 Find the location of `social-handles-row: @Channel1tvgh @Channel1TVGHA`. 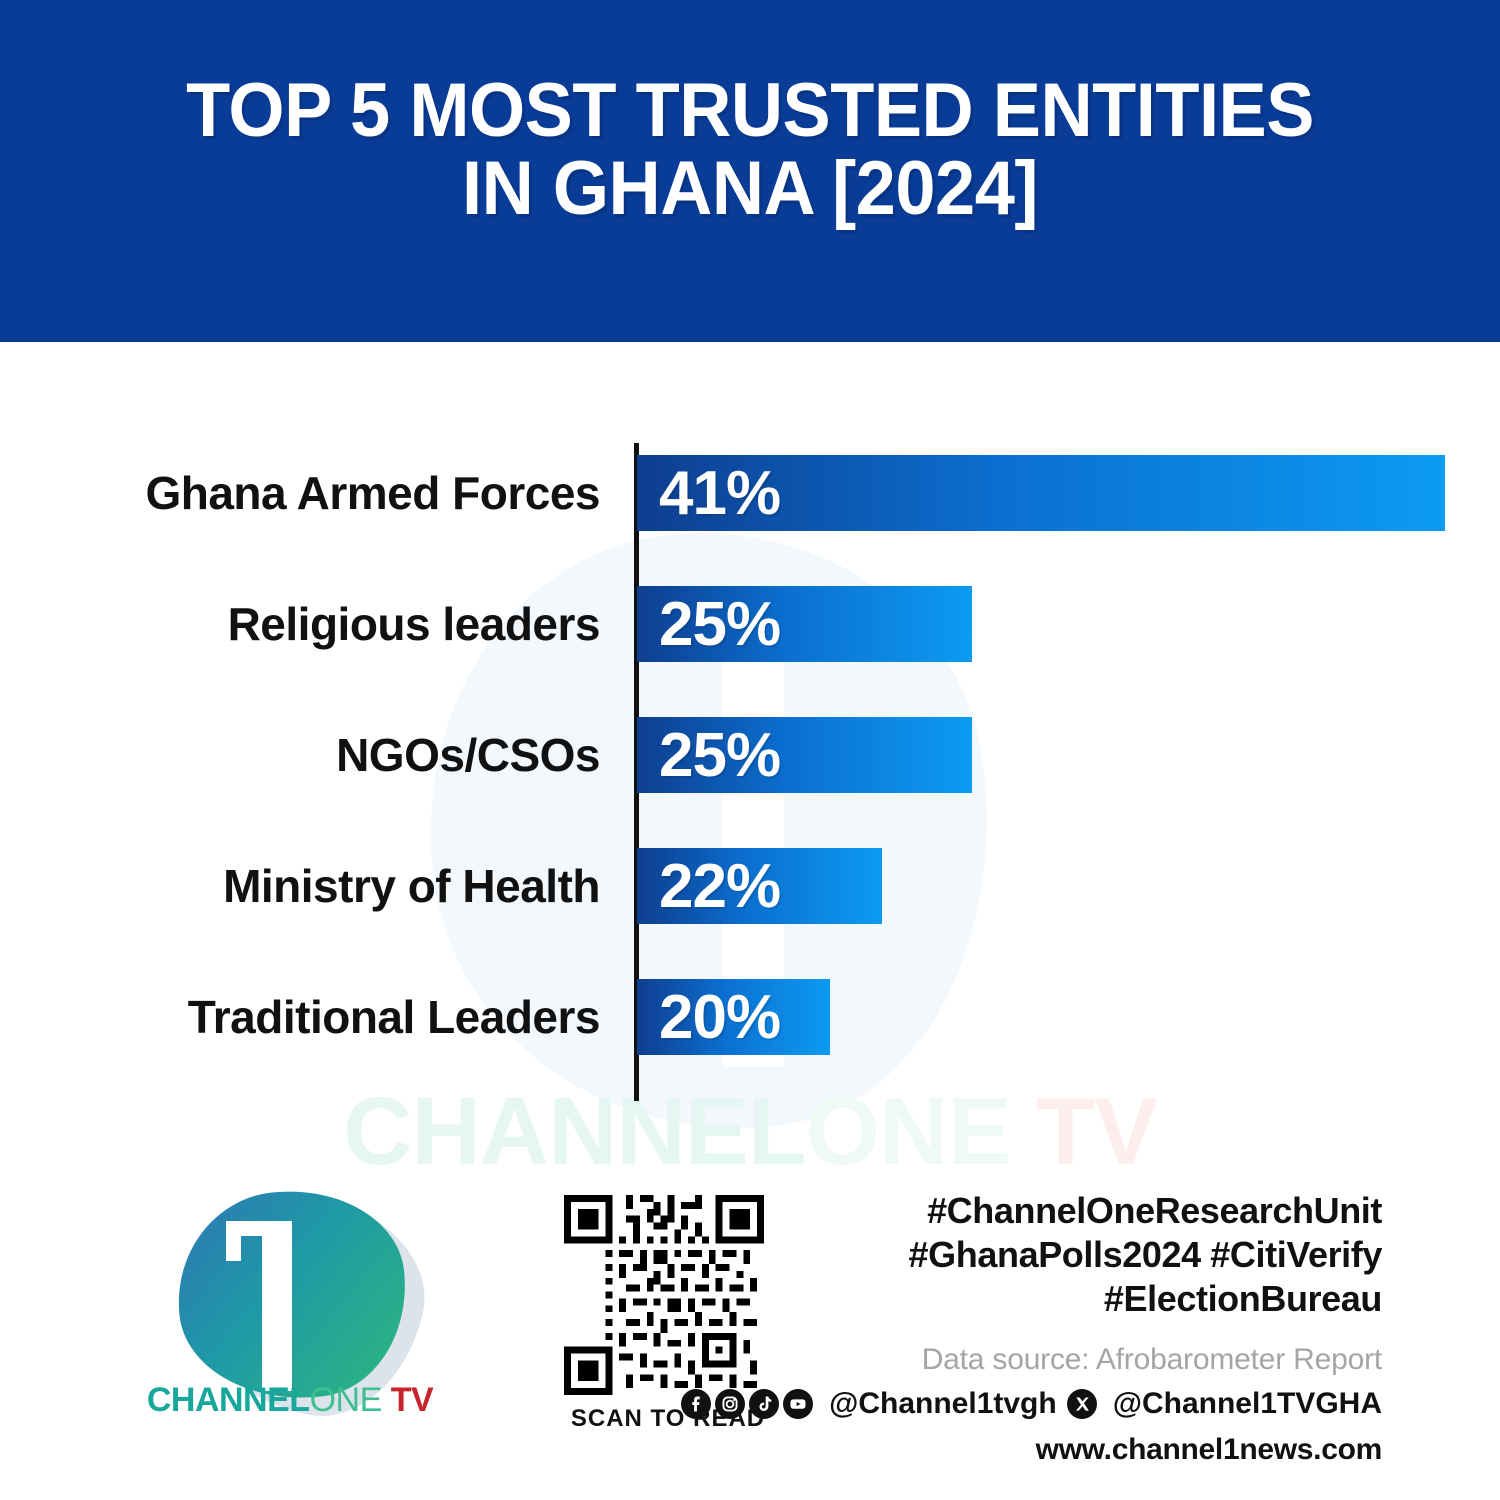

social-handles-row: @Channel1tvgh @Channel1TVGHA is located at coordinates (1031, 1403).